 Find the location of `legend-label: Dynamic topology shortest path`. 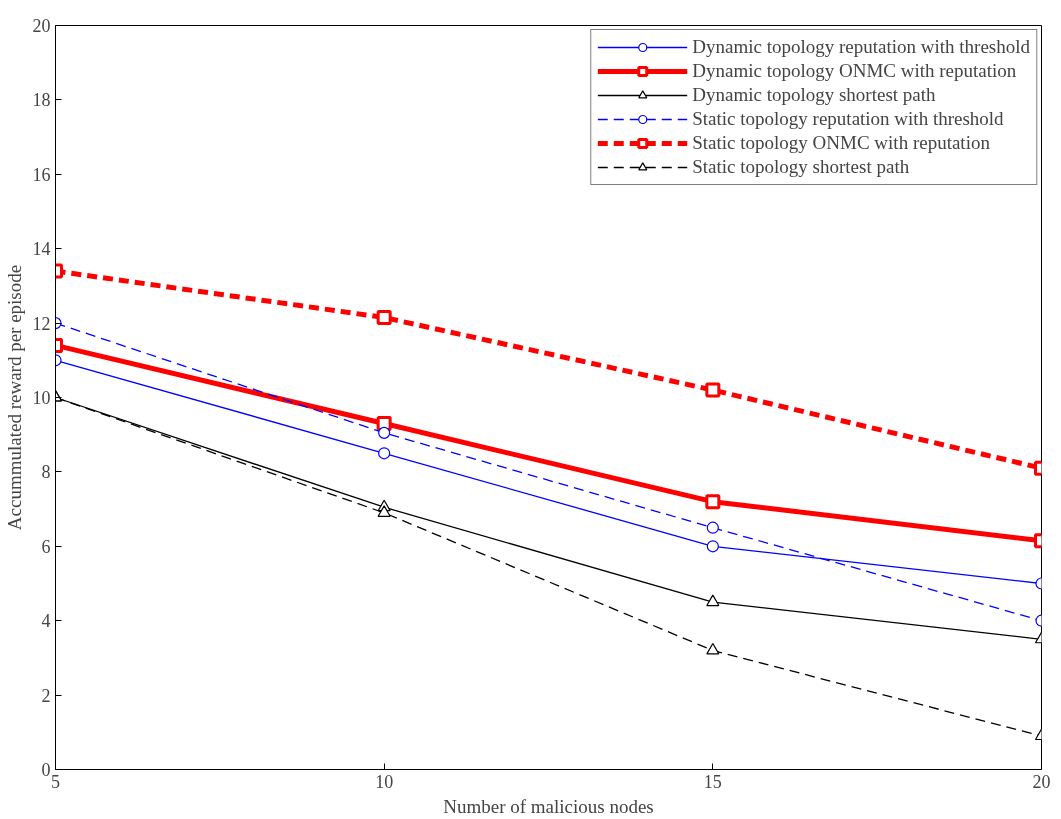

legend-label: Dynamic topology shortest path is located at coordinates (814, 95).